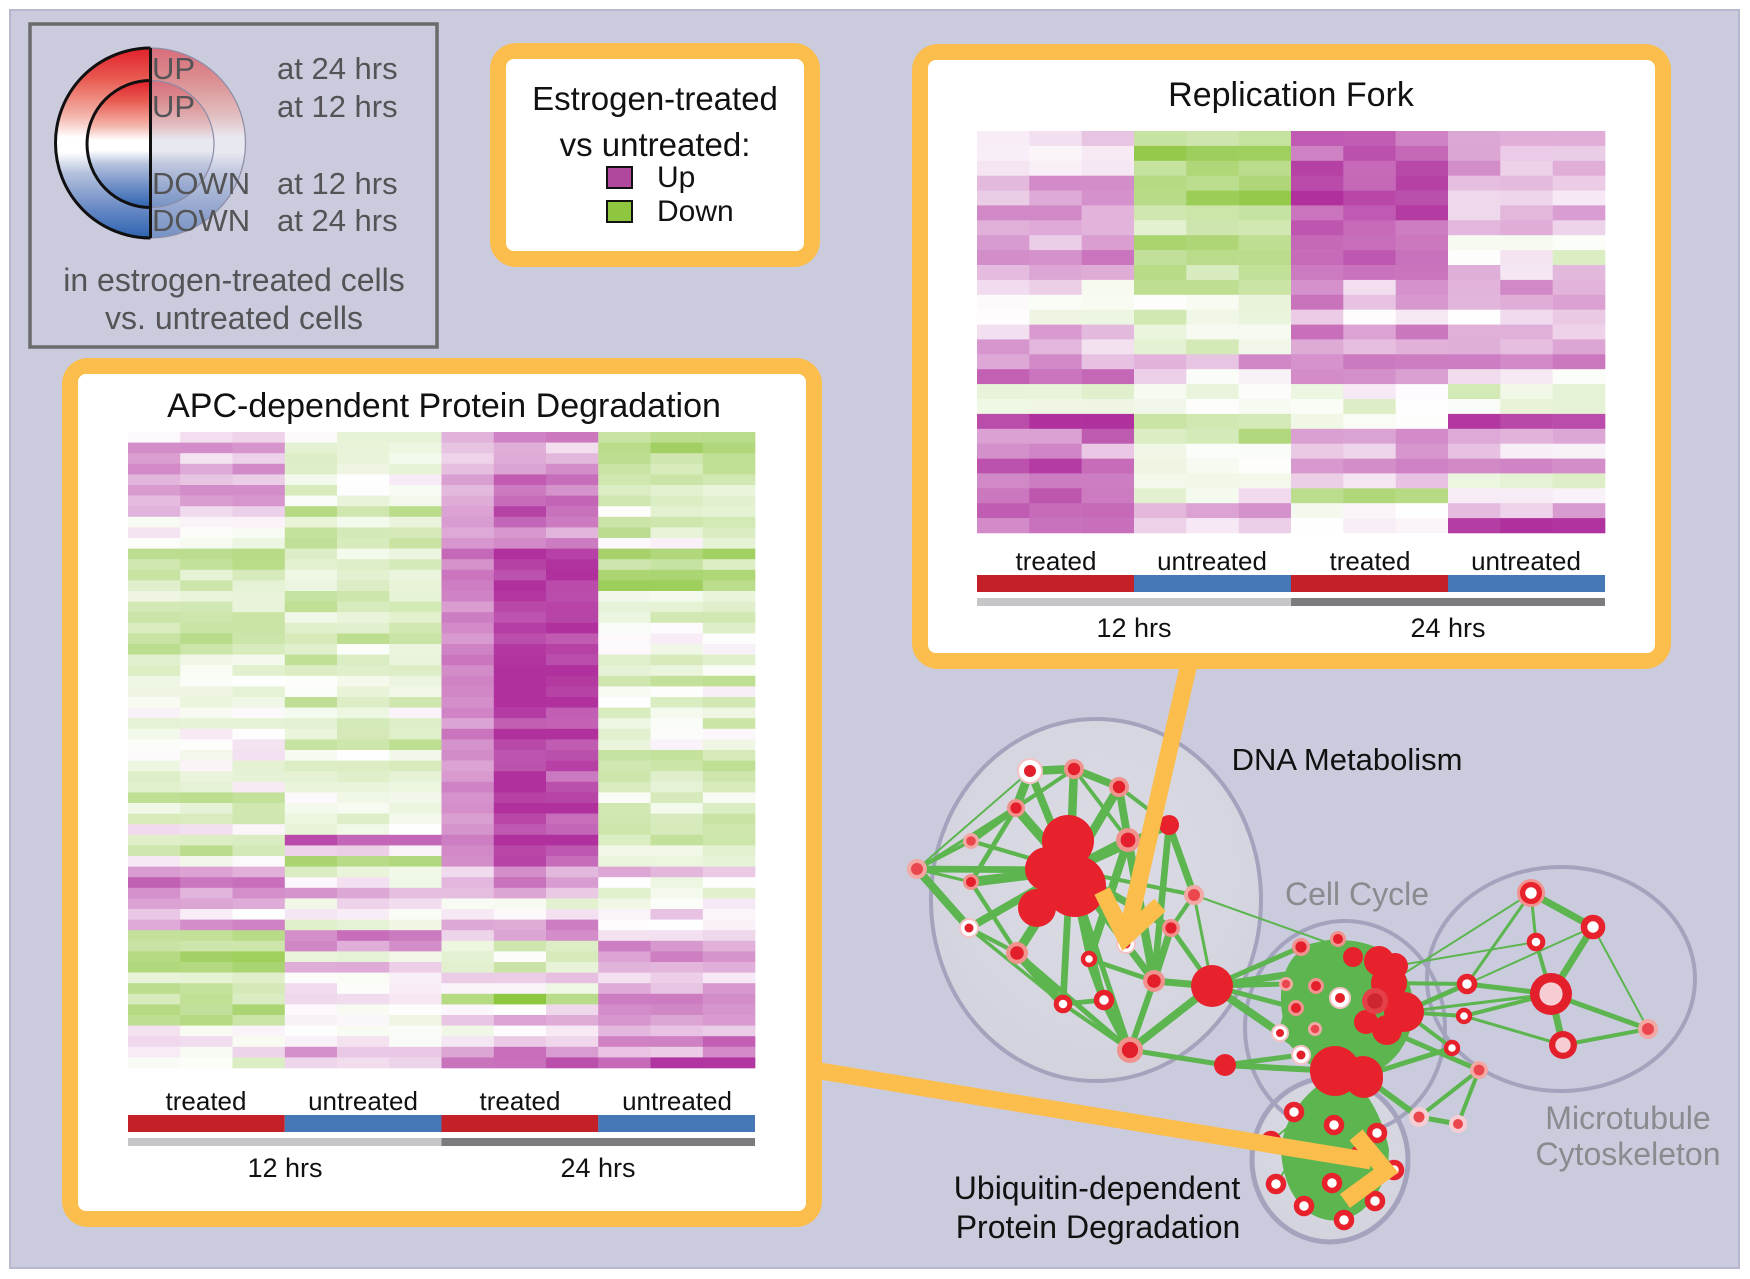 This screenshot has width=1750, height=1279. I want to click on svg-text: Up, so click(676, 177).